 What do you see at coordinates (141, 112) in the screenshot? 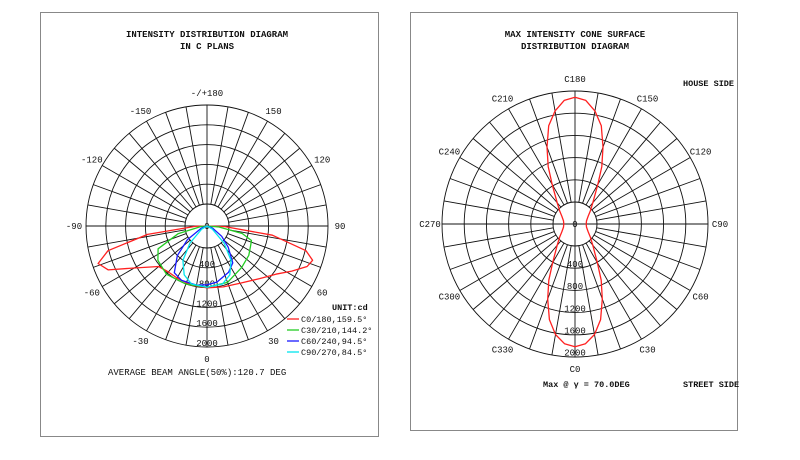
I see `angle-label: -150` at bounding box center [141, 112].